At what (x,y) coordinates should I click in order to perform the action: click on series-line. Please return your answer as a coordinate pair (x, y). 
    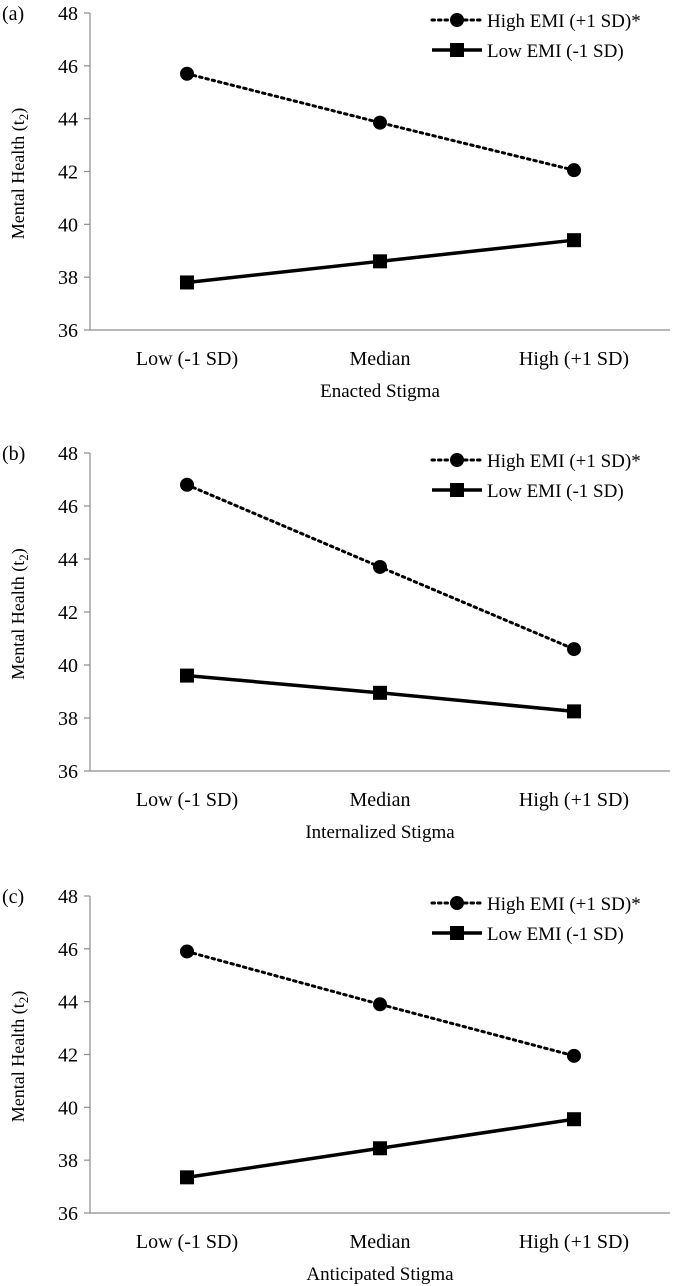
    Looking at the image, I should click on (380, 122).